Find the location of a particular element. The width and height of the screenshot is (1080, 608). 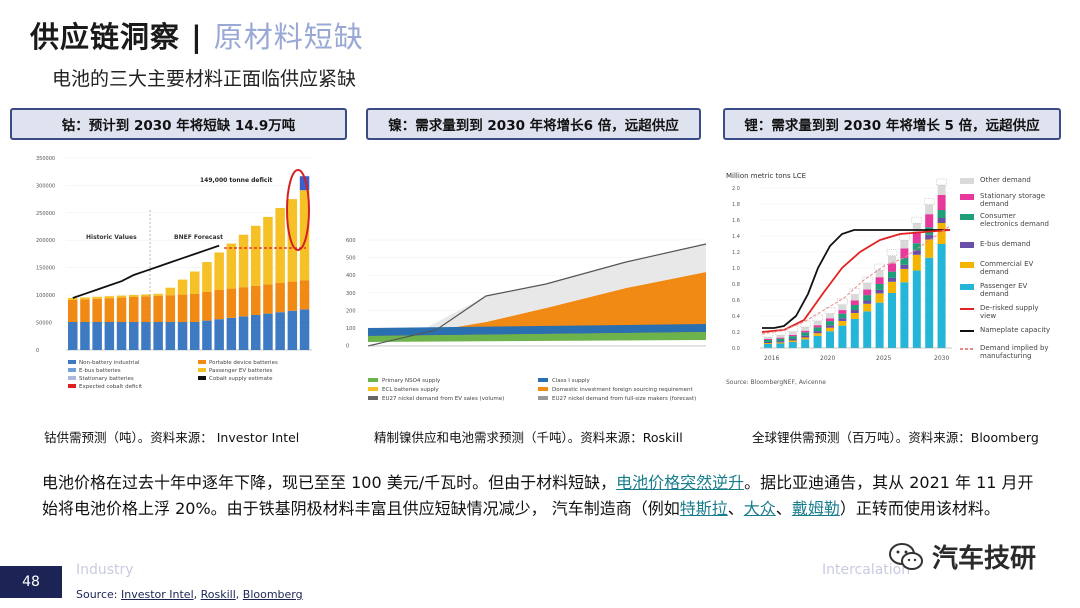

lithium-ytick: 0.4 is located at coordinates (736, 317).